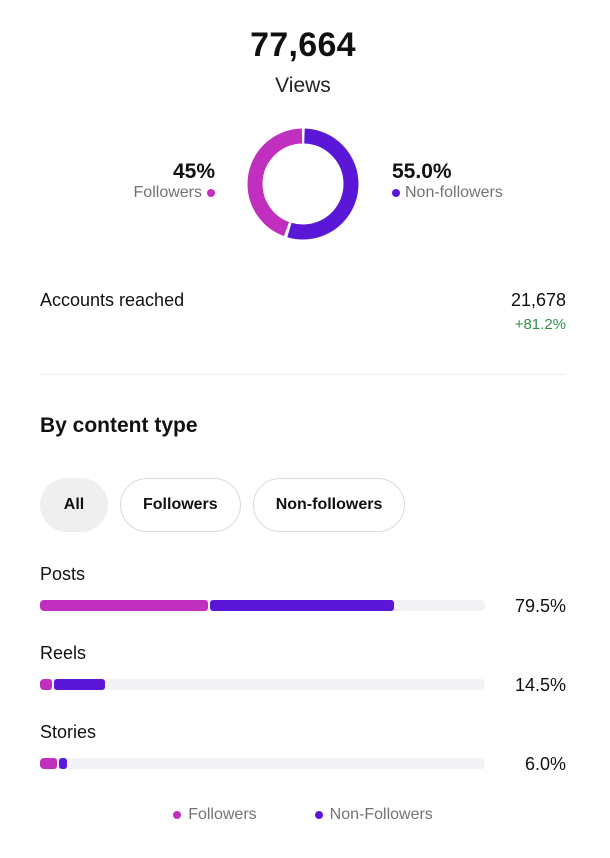 This screenshot has height=858, width=610. What do you see at coordinates (302, 605) in the screenshot?
I see `posts-non-followers-bar` at bounding box center [302, 605].